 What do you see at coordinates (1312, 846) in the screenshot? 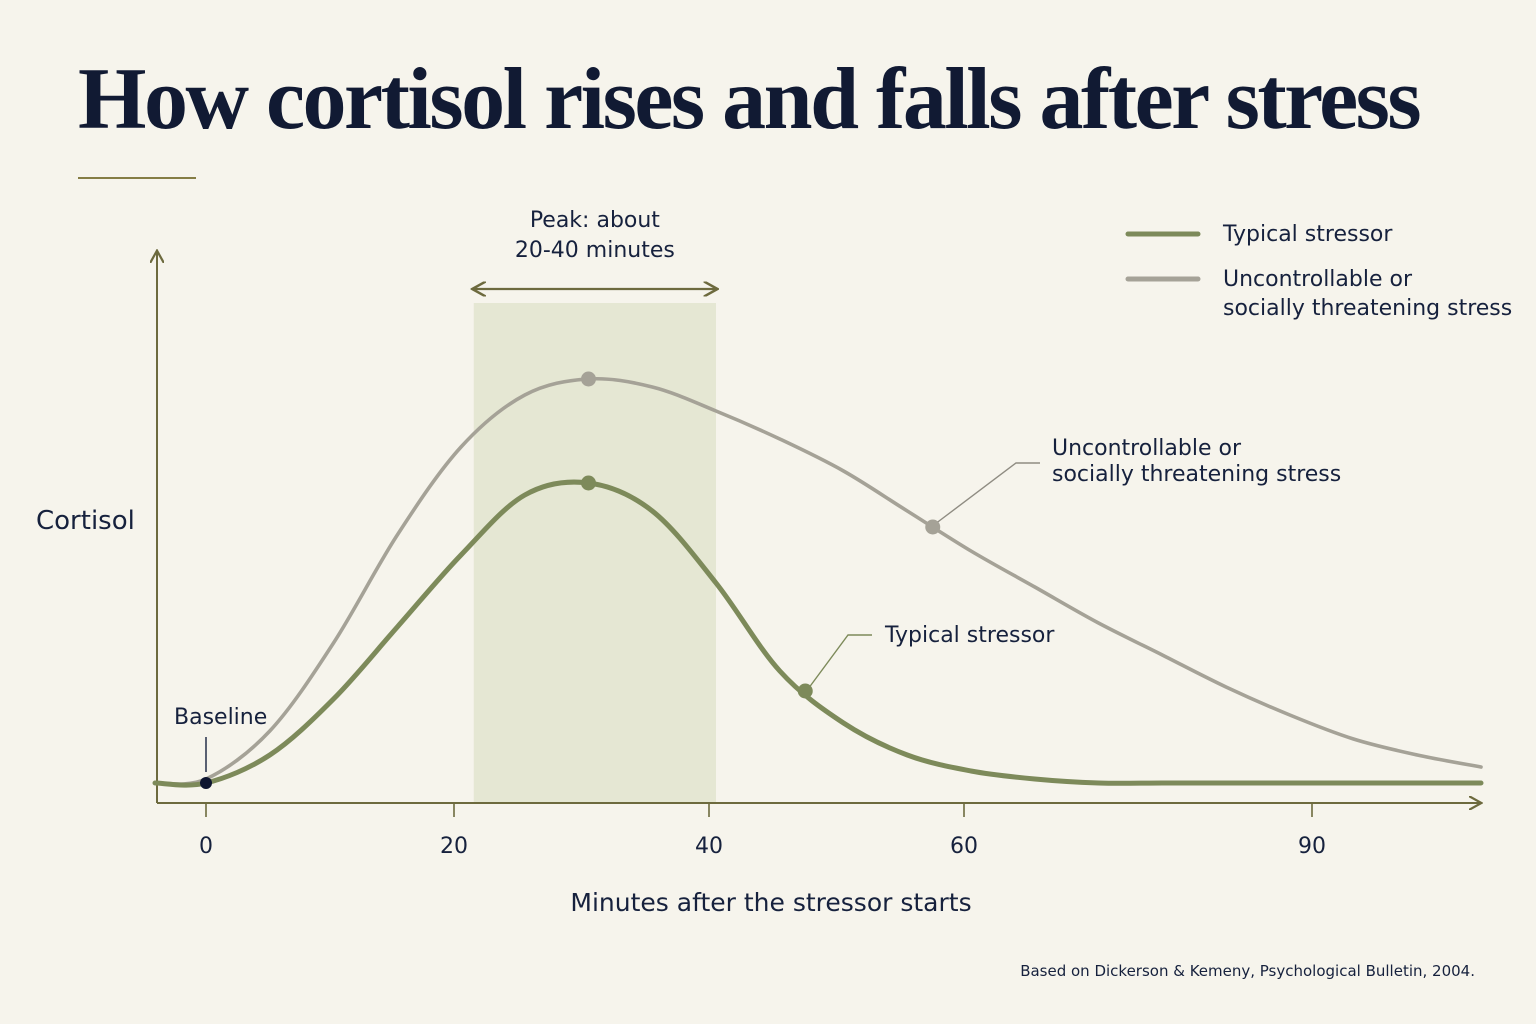
I see `x-tick-label: 90` at bounding box center [1312, 846].